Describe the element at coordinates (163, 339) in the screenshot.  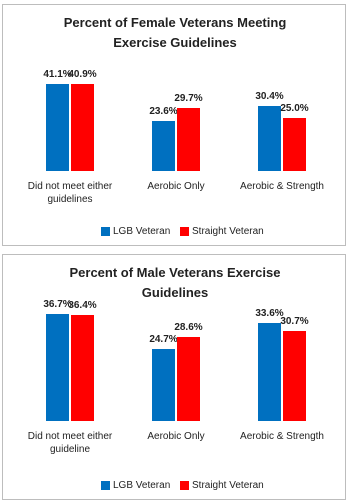
I see `data-label: 24.7%` at that location.